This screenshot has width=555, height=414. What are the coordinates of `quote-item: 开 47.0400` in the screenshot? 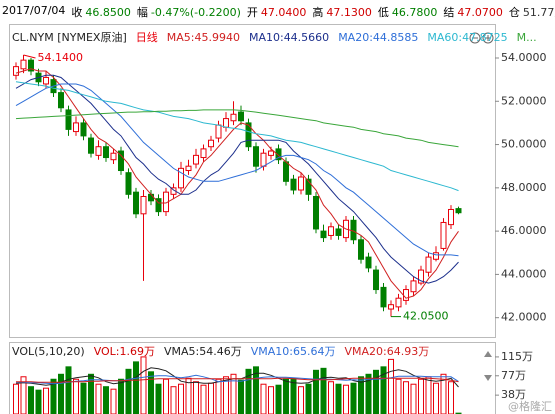 It's located at (277, 12).